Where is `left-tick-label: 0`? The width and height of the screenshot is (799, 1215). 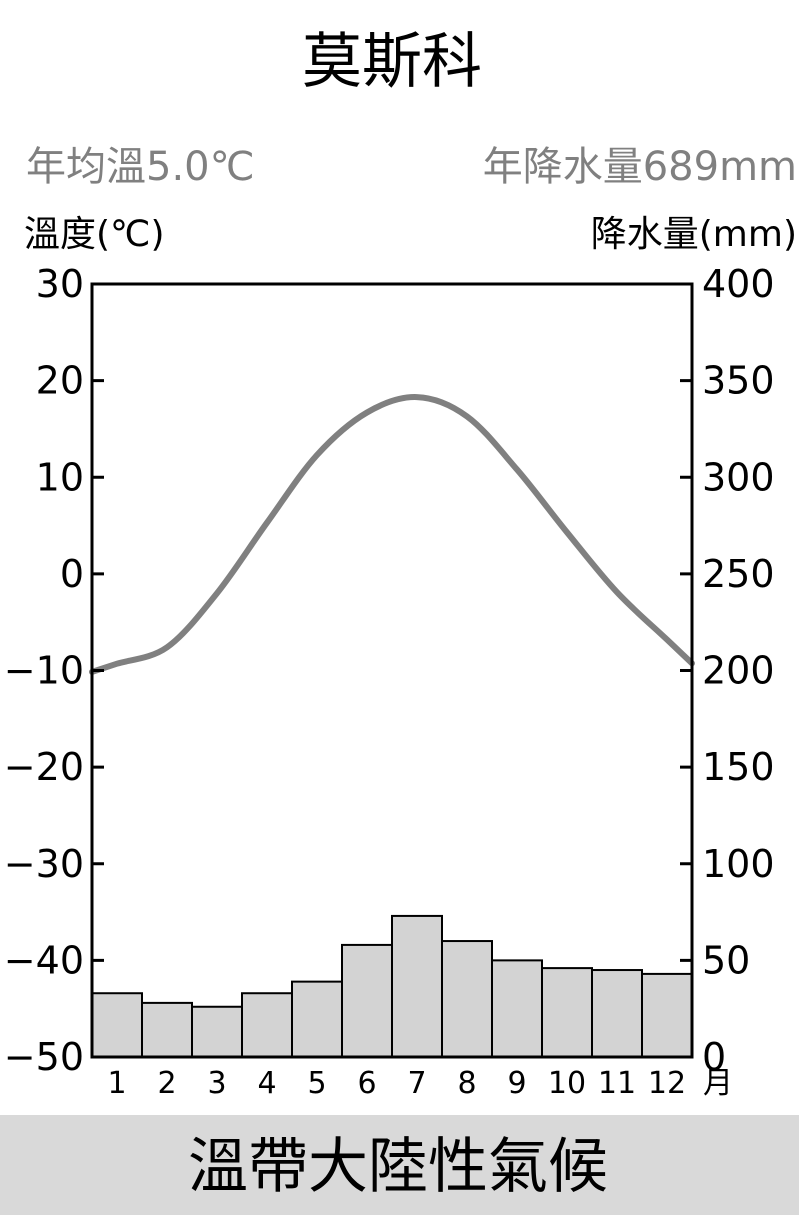 left-tick-label: 0 is located at coordinates (72, 574).